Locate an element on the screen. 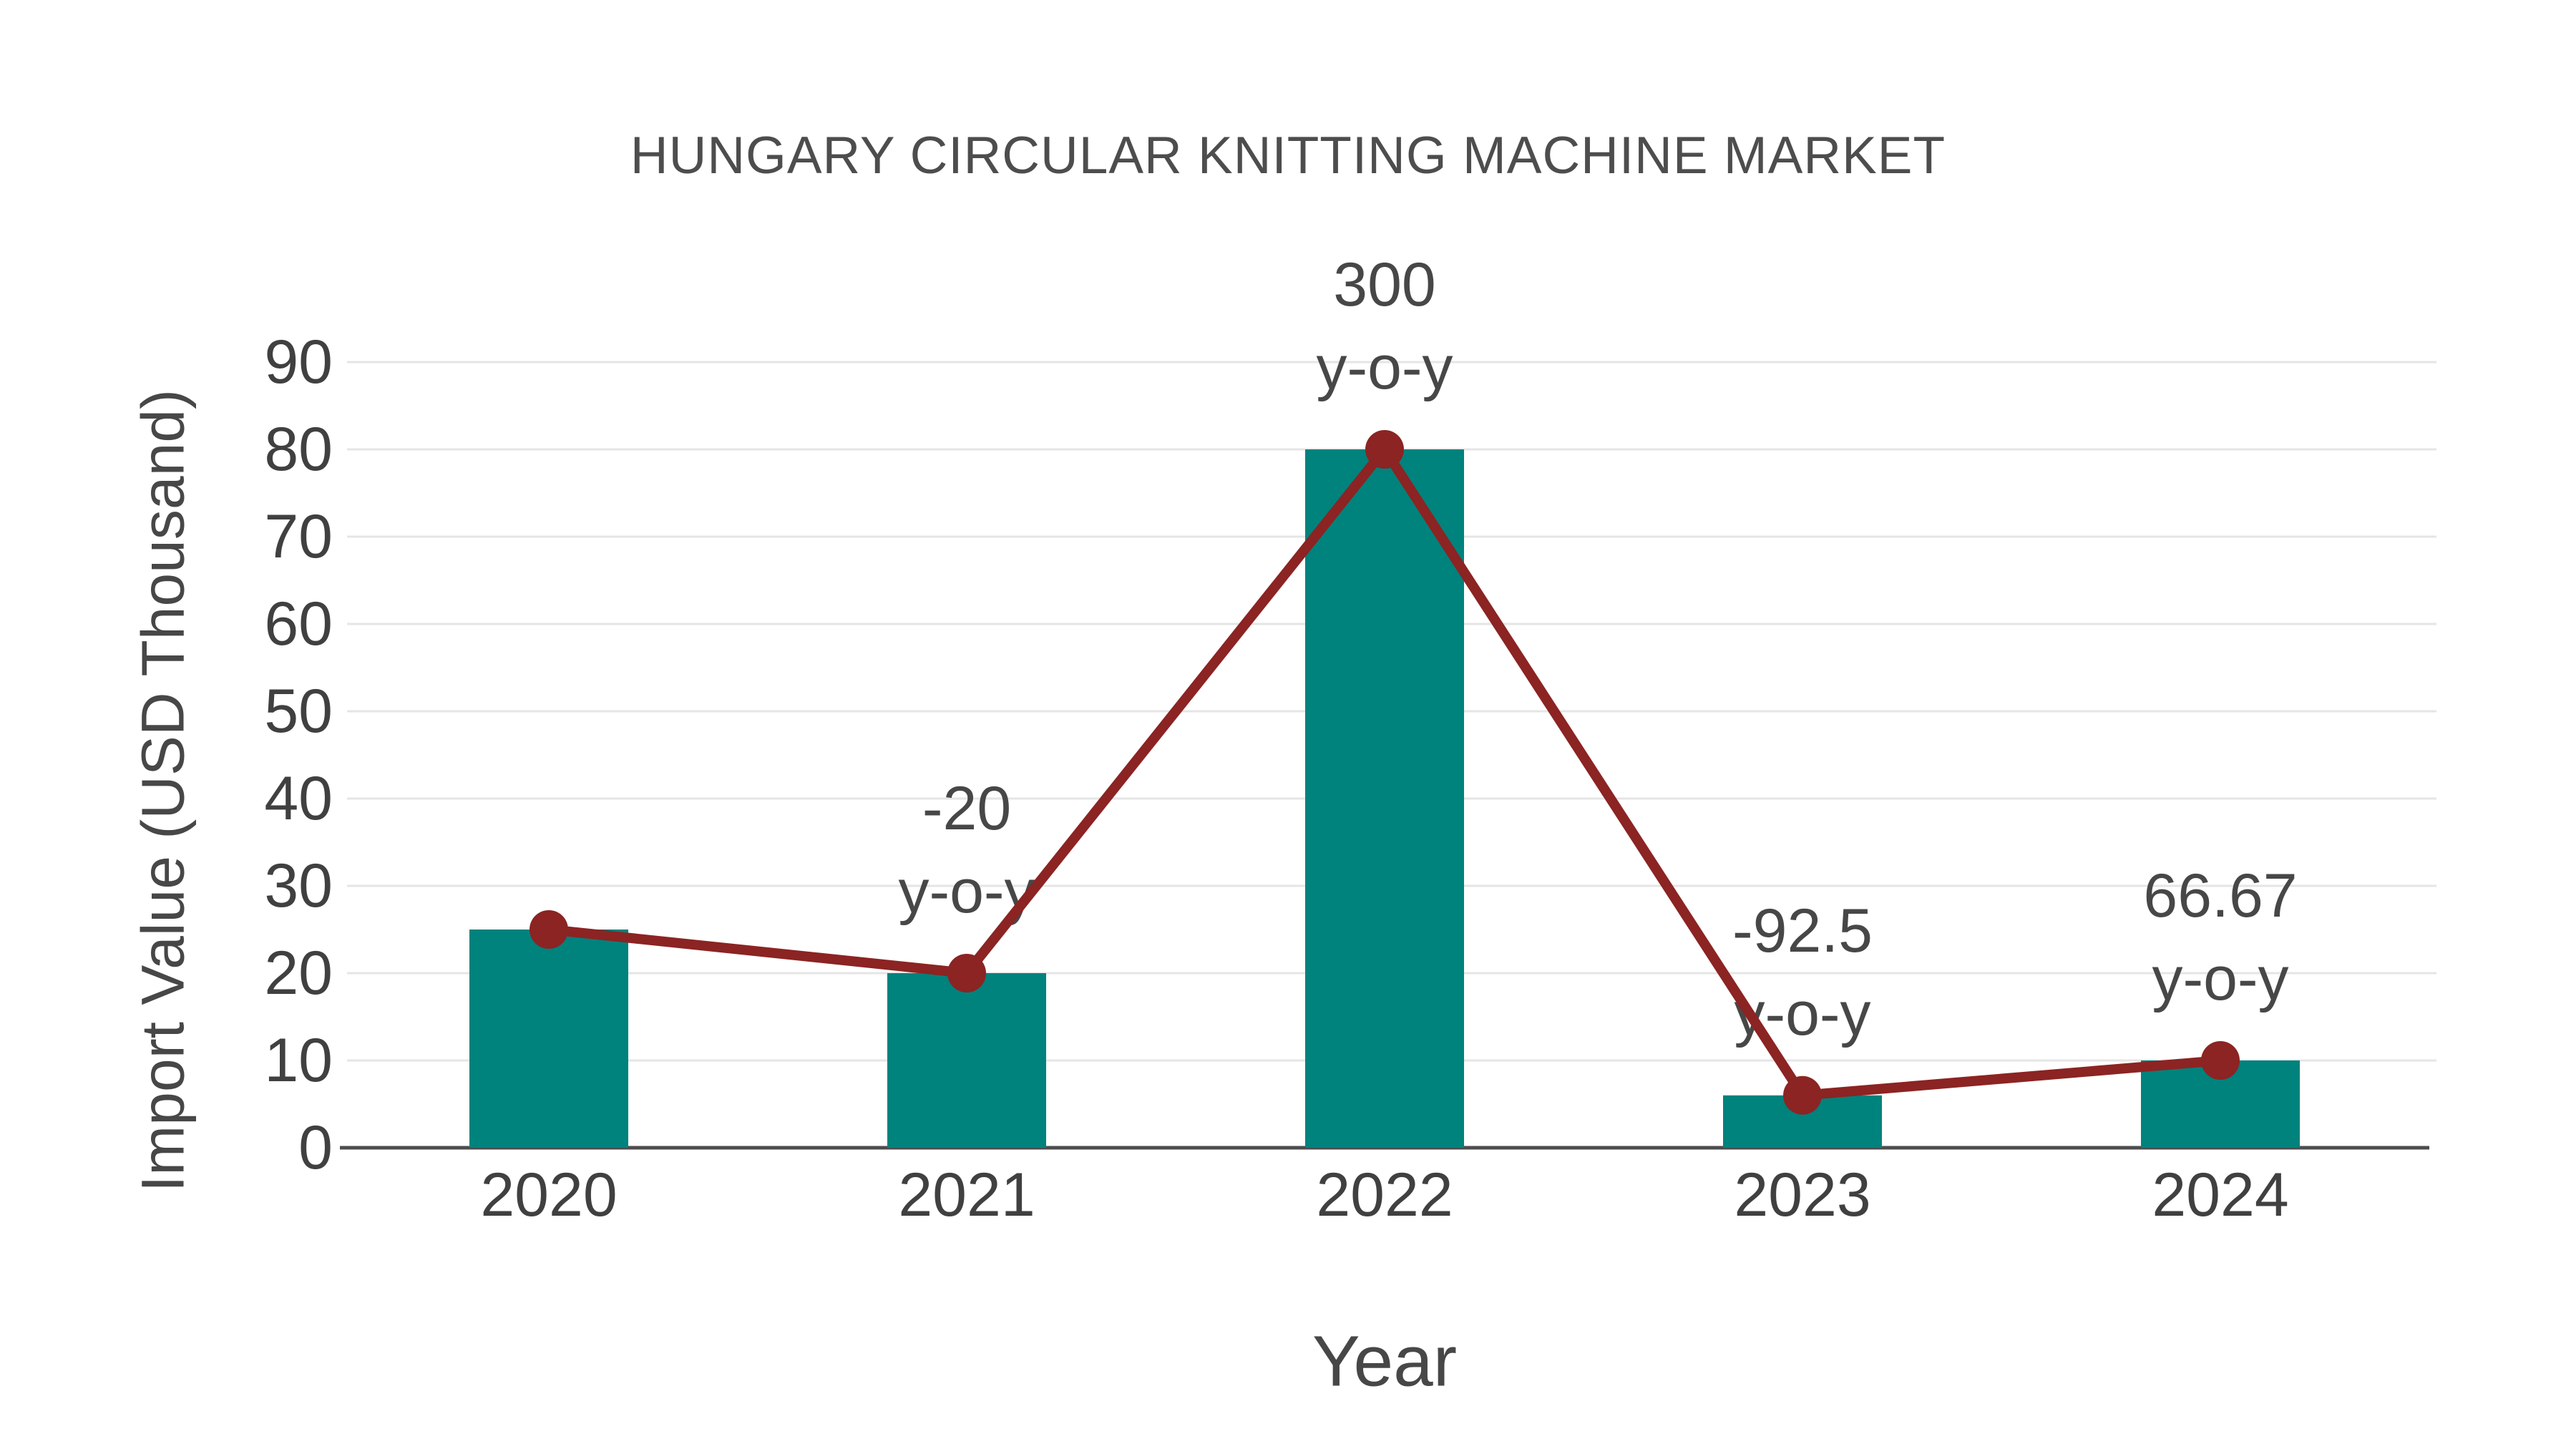  y-tick-70: 70 is located at coordinates (298, 536).